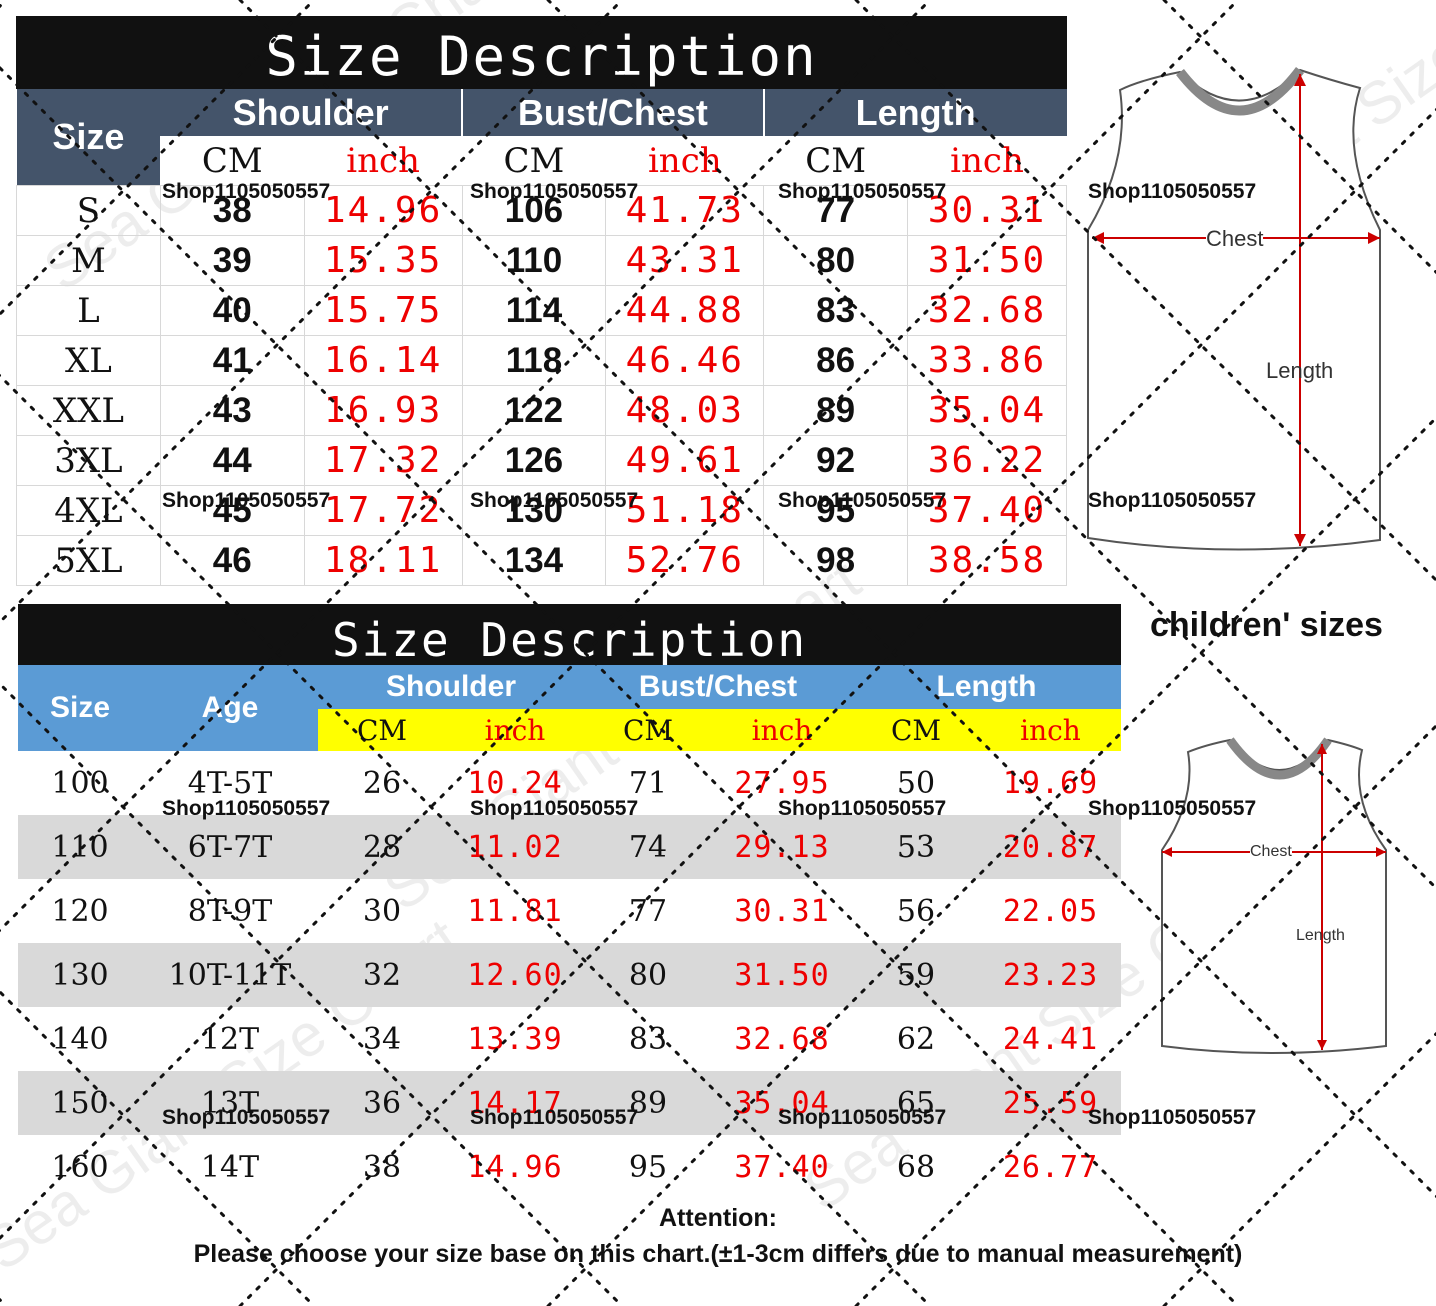 This screenshot has width=1436, height=1306. What do you see at coordinates (382, 783) in the screenshot?
I see `shoulder-cm-cell: 26` at bounding box center [382, 783].